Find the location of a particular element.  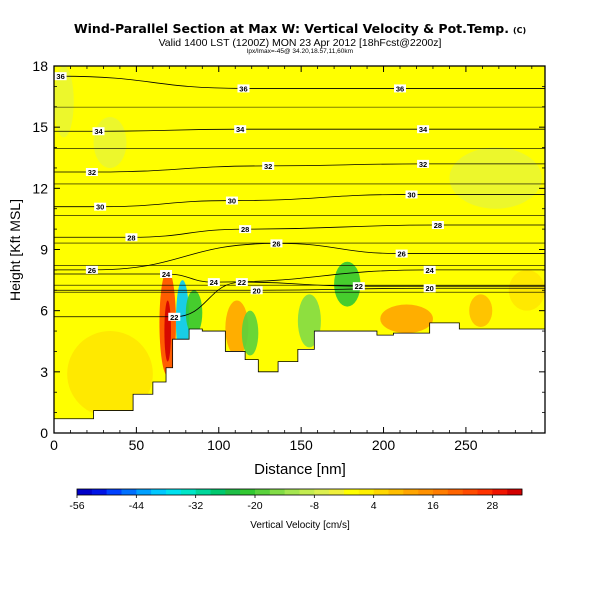

contour-label: 20 is located at coordinates (429, 288).